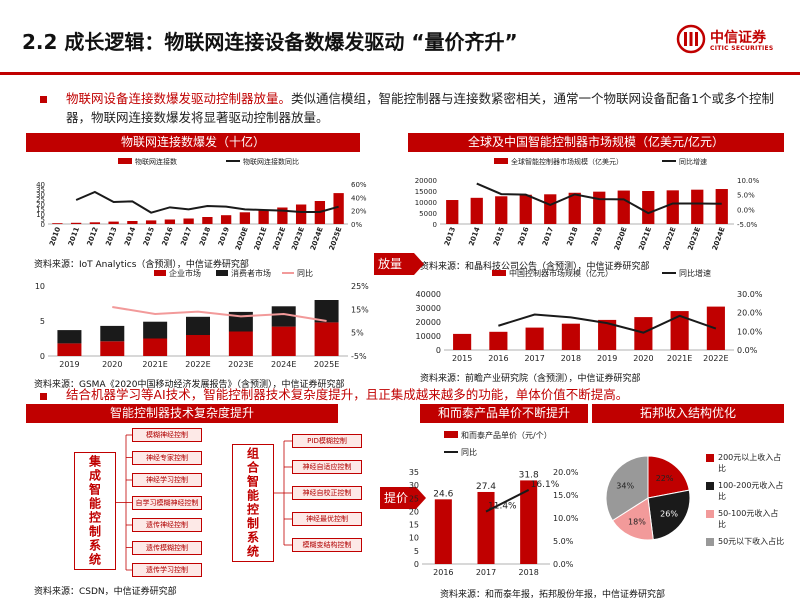 This screenshot has height=600, width=800. What do you see at coordinates (167, 525) in the screenshot?
I see `tech-item-box: 遗传神经控制` at bounding box center [167, 525].